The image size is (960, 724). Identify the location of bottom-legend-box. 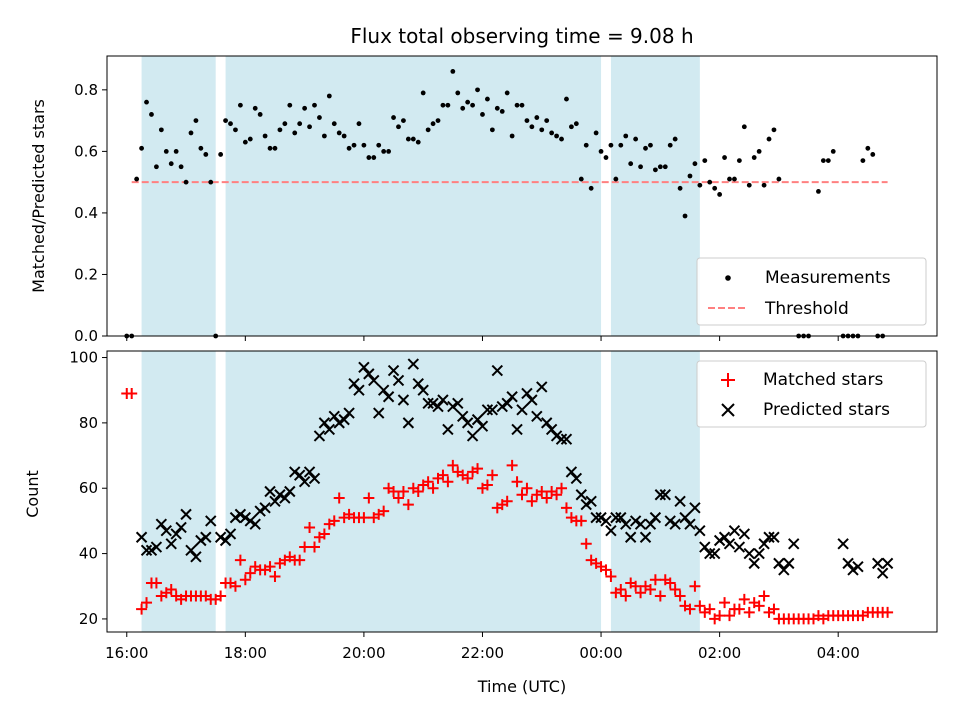
(811, 394).